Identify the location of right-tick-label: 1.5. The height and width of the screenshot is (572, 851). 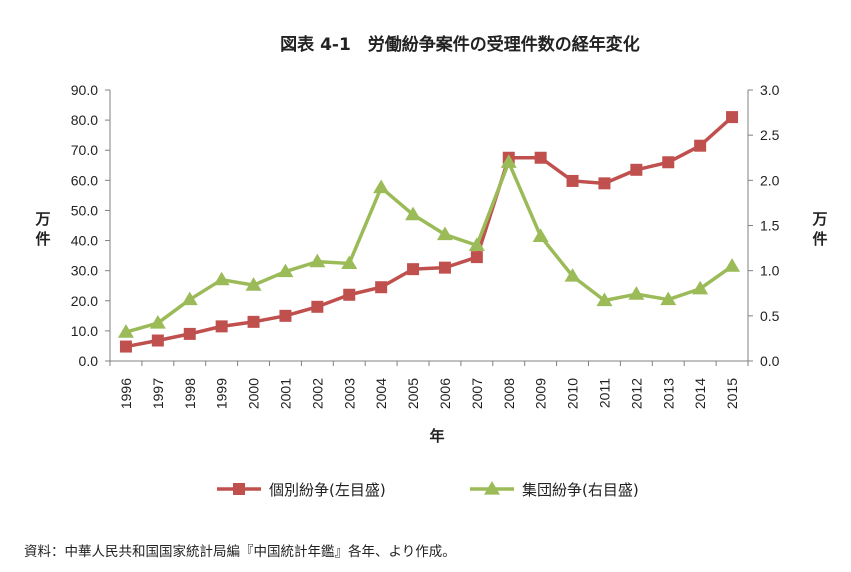
(770, 226).